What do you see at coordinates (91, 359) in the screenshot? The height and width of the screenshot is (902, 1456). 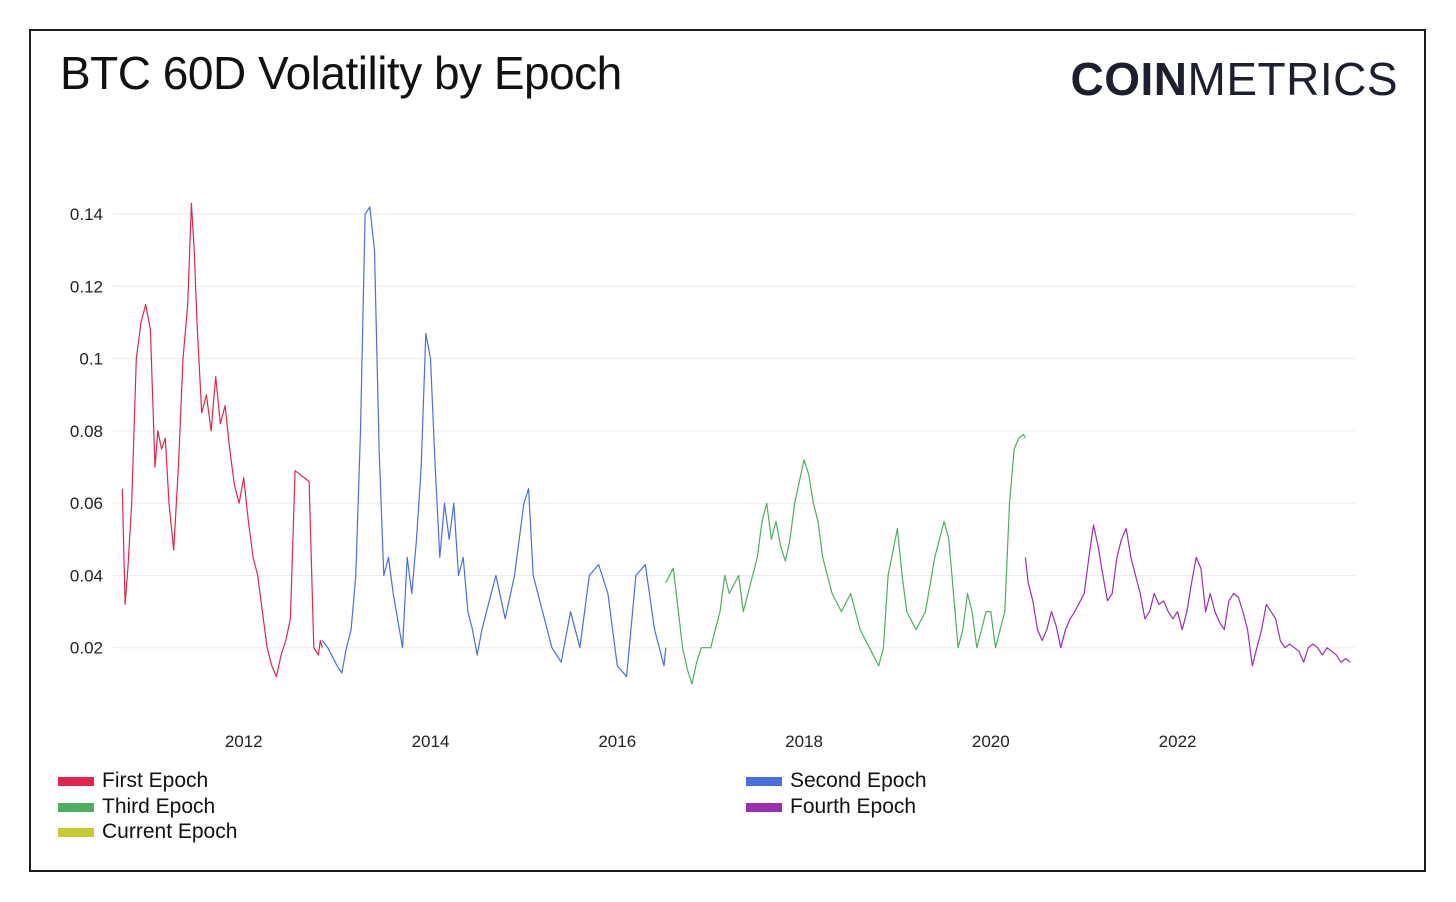 I see `y-tick-label: 0.1` at bounding box center [91, 359].